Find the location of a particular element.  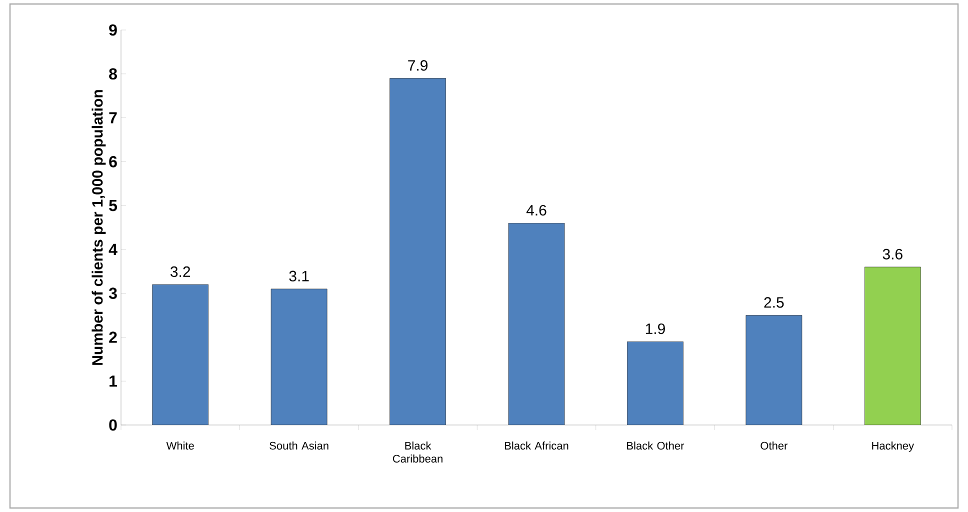

y-tick-label: 3 is located at coordinates (112, 293).